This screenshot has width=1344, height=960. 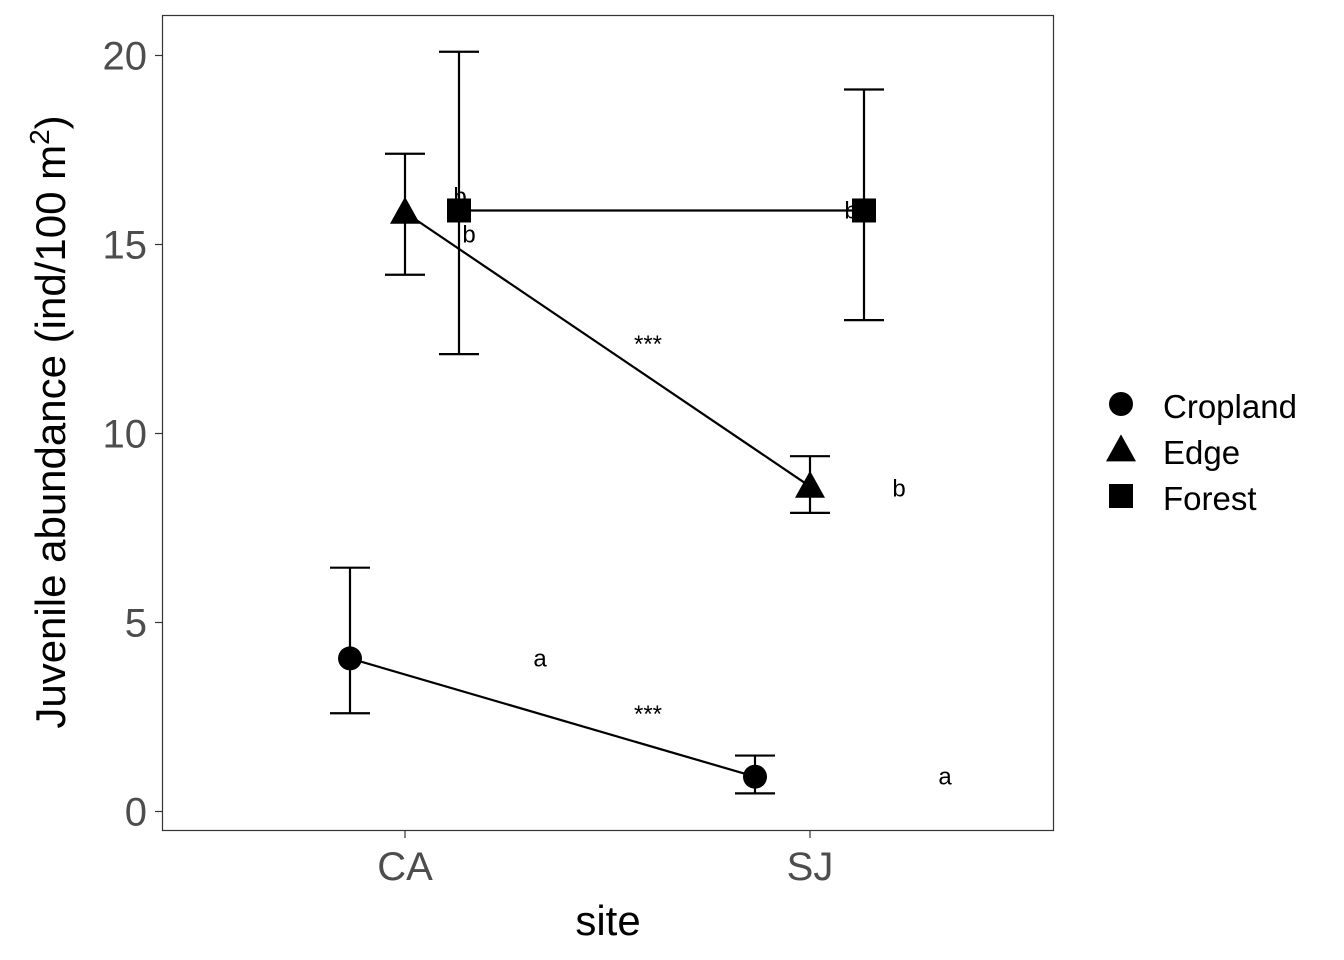 What do you see at coordinates (648, 714) in the screenshot?
I see `significance-stars-cropland: ***` at bounding box center [648, 714].